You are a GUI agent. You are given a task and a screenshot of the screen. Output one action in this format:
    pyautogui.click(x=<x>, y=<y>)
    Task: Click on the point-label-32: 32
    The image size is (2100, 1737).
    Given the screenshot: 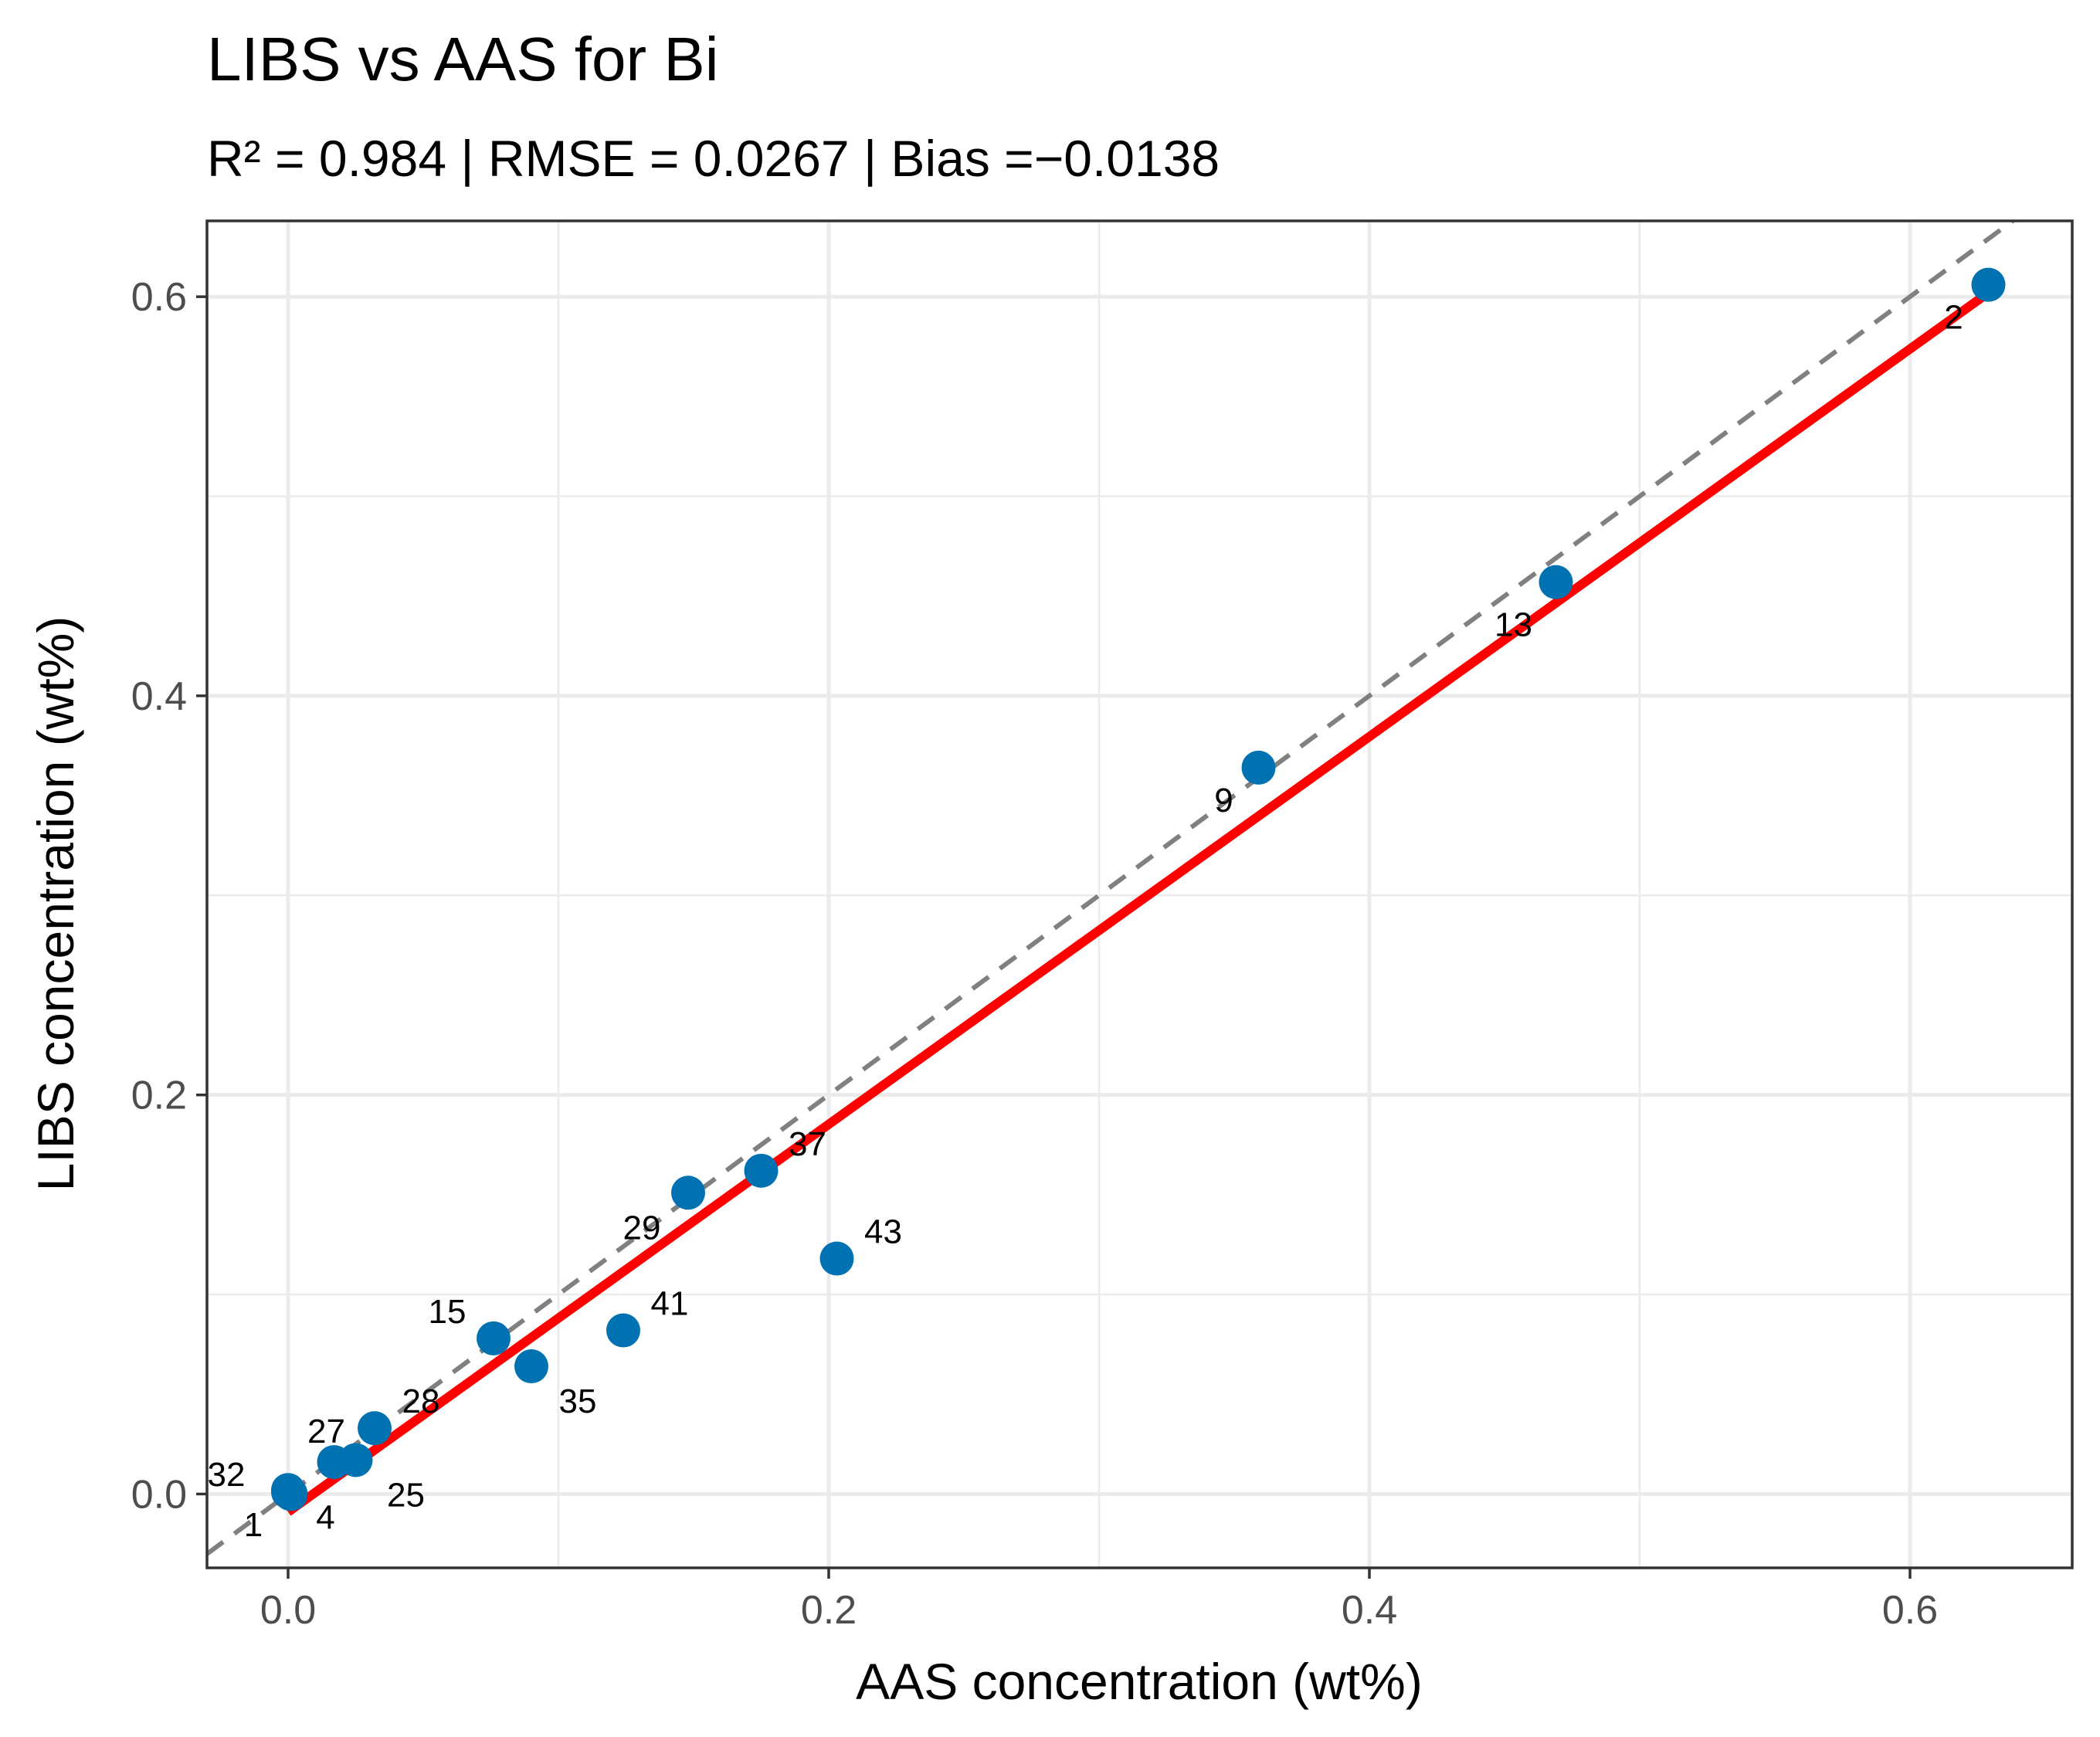 What is the action you would take?
    pyautogui.click(x=227, y=1475)
    